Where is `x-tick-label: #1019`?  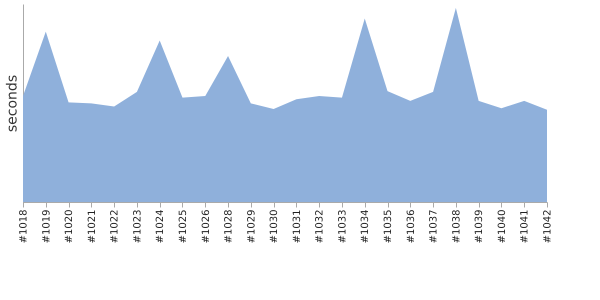
x-tick-label: #1019 is located at coordinates (46, 227).